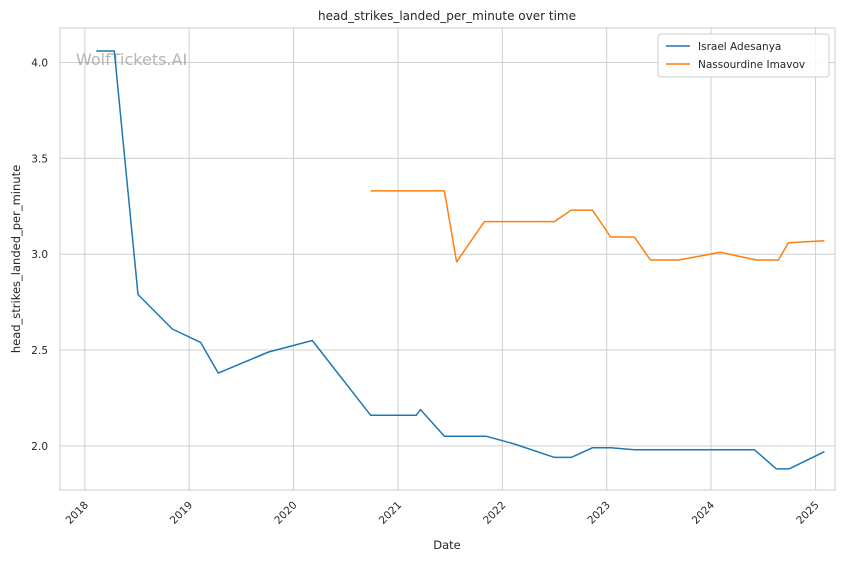 This screenshot has width=844, height=561. What do you see at coordinates (807, 512) in the screenshot?
I see `x-tick-label: 2025` at bounding box center [807, 512].